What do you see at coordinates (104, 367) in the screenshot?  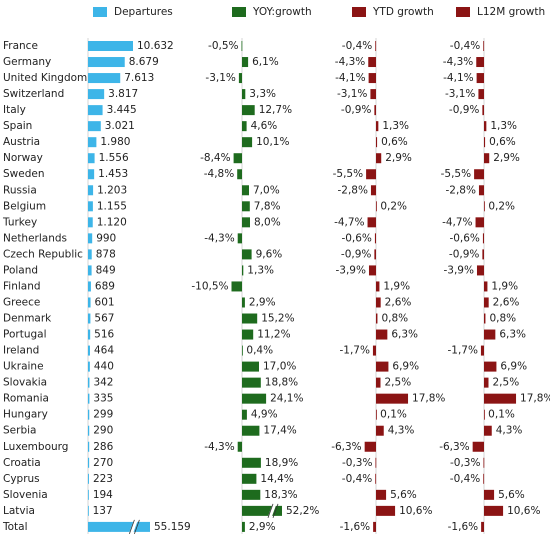 I see `value-label: 440` at bounding box center [104, 367].